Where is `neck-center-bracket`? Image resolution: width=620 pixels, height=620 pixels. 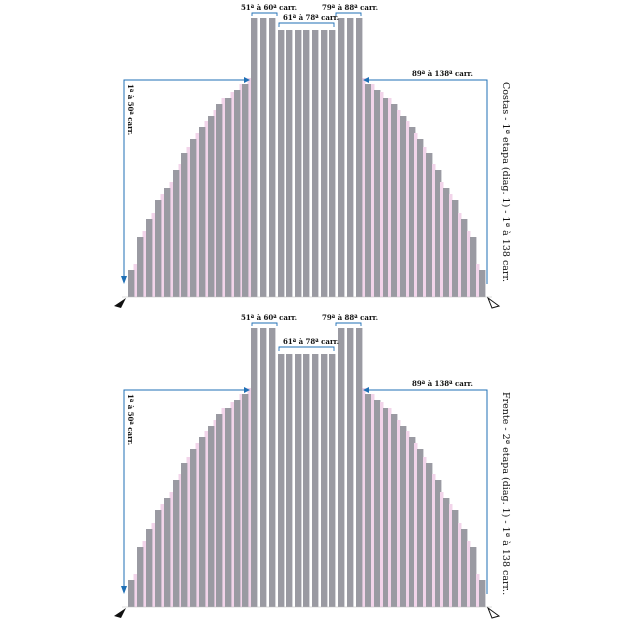 neck-center-bracket is located at coordinates (306, 348).